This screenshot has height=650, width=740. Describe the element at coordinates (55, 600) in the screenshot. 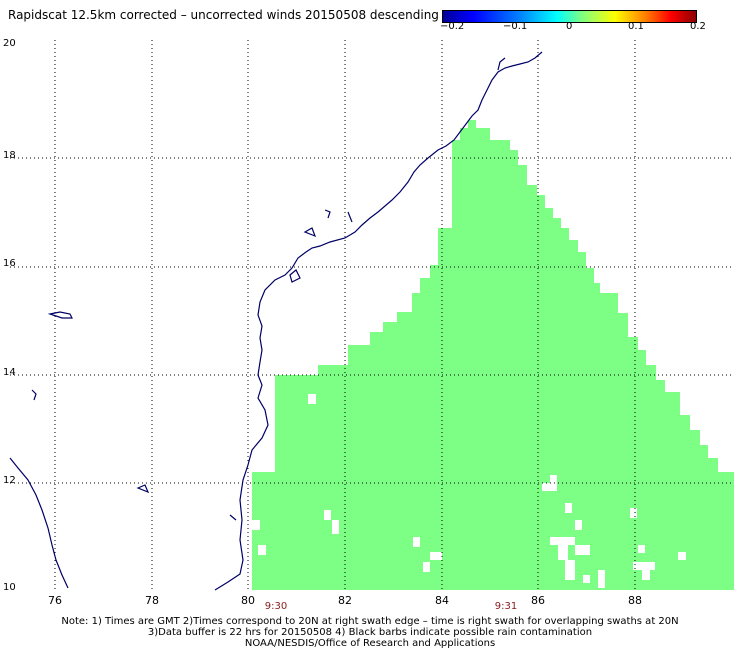

I see `lon-label: 76` at that location.